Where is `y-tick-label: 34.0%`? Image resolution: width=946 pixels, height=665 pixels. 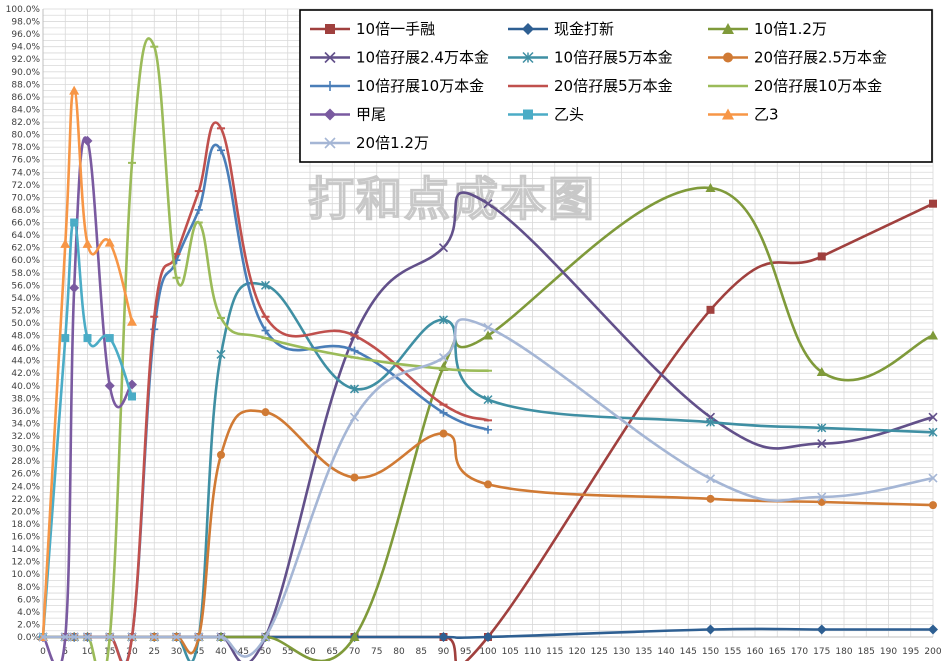 y-tick-label: 34.0% is located at coordinates (25, 424).